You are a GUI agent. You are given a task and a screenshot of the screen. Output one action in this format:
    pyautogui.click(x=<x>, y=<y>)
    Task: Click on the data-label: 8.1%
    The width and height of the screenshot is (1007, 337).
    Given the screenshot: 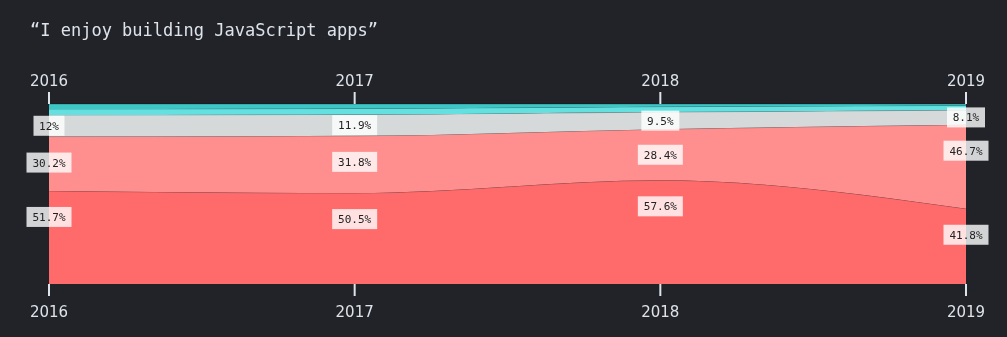 What is the action you would take?
    pyautogui.click(x=966, y=118)
    